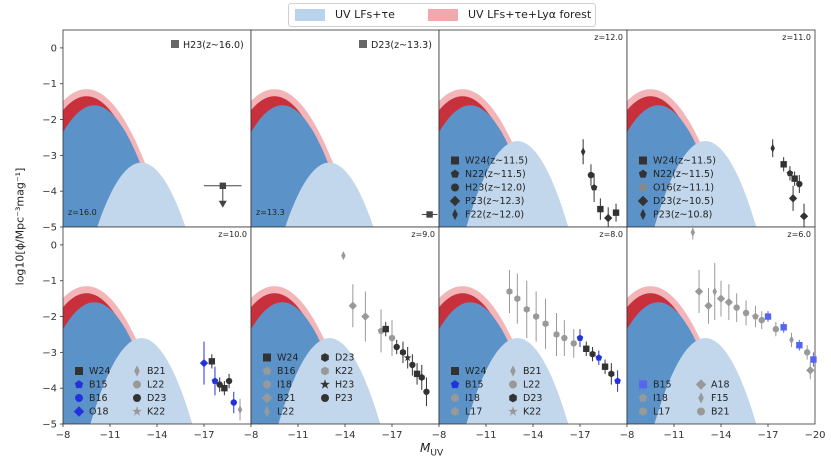  I want to click on redshift-label: z=10.0, so click(232, 234).